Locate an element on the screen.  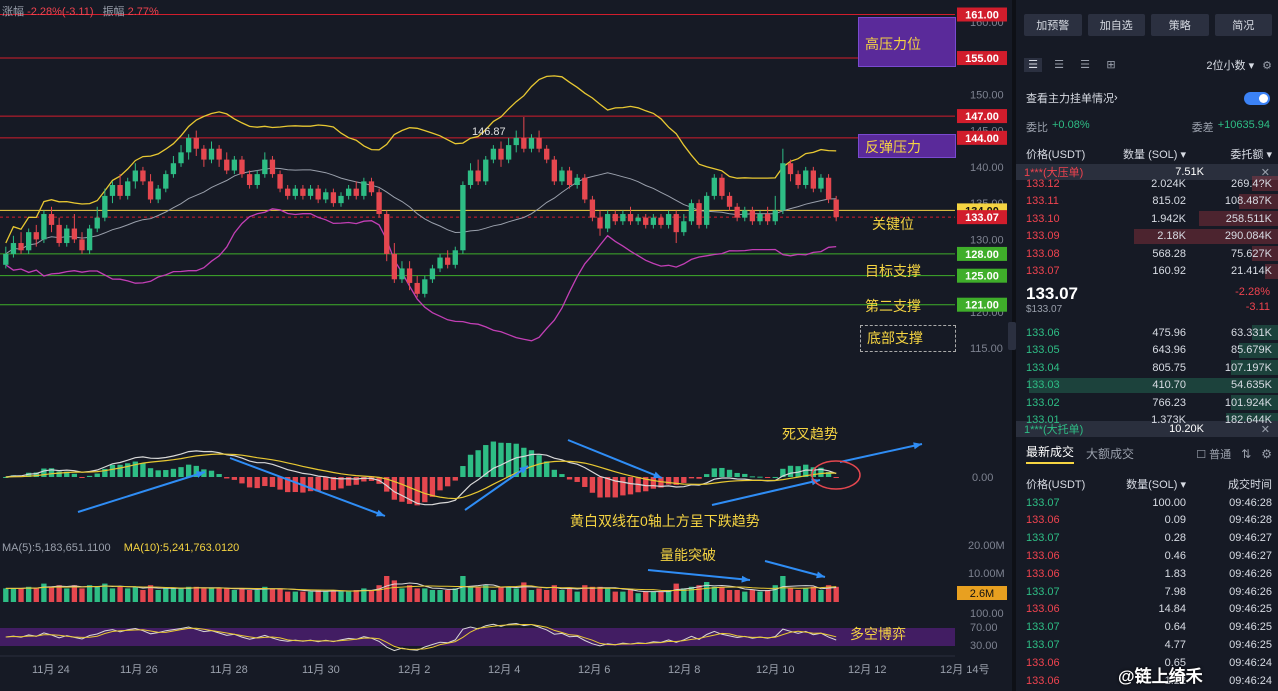
ask-row: 133.09 2.18K 290.084K is located at coordinates (1147, 236).